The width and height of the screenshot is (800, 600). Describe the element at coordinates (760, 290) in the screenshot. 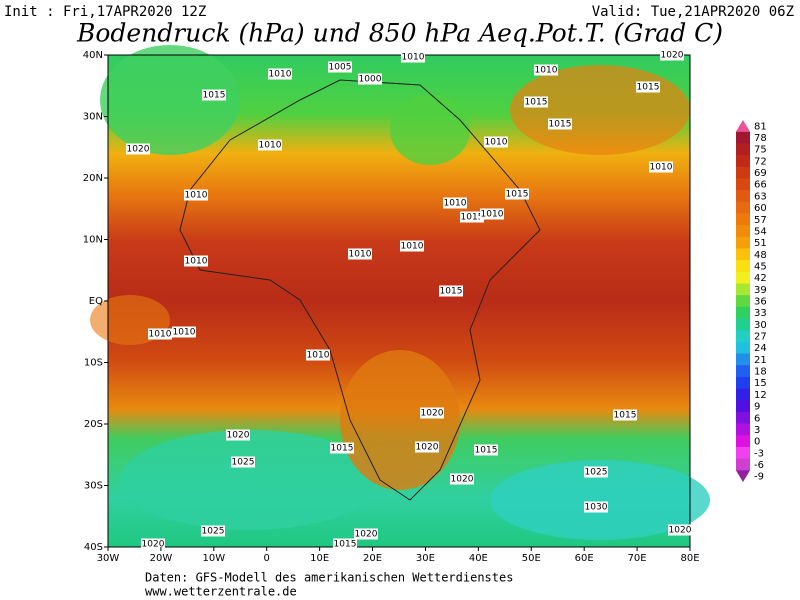

I see `colorbar-label: 39` at that location.